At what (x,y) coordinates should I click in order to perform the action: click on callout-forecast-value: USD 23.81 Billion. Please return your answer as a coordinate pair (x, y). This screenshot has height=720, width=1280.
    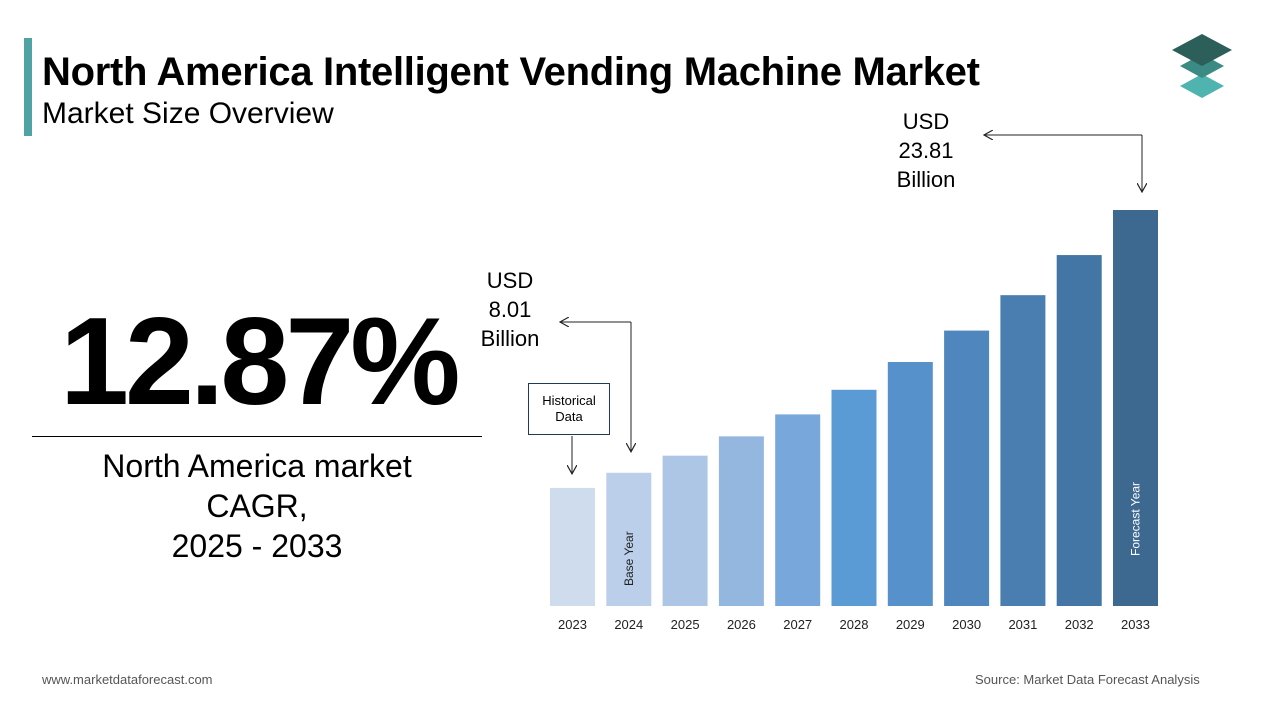
    Looking at the image, I should click on (926, 150).